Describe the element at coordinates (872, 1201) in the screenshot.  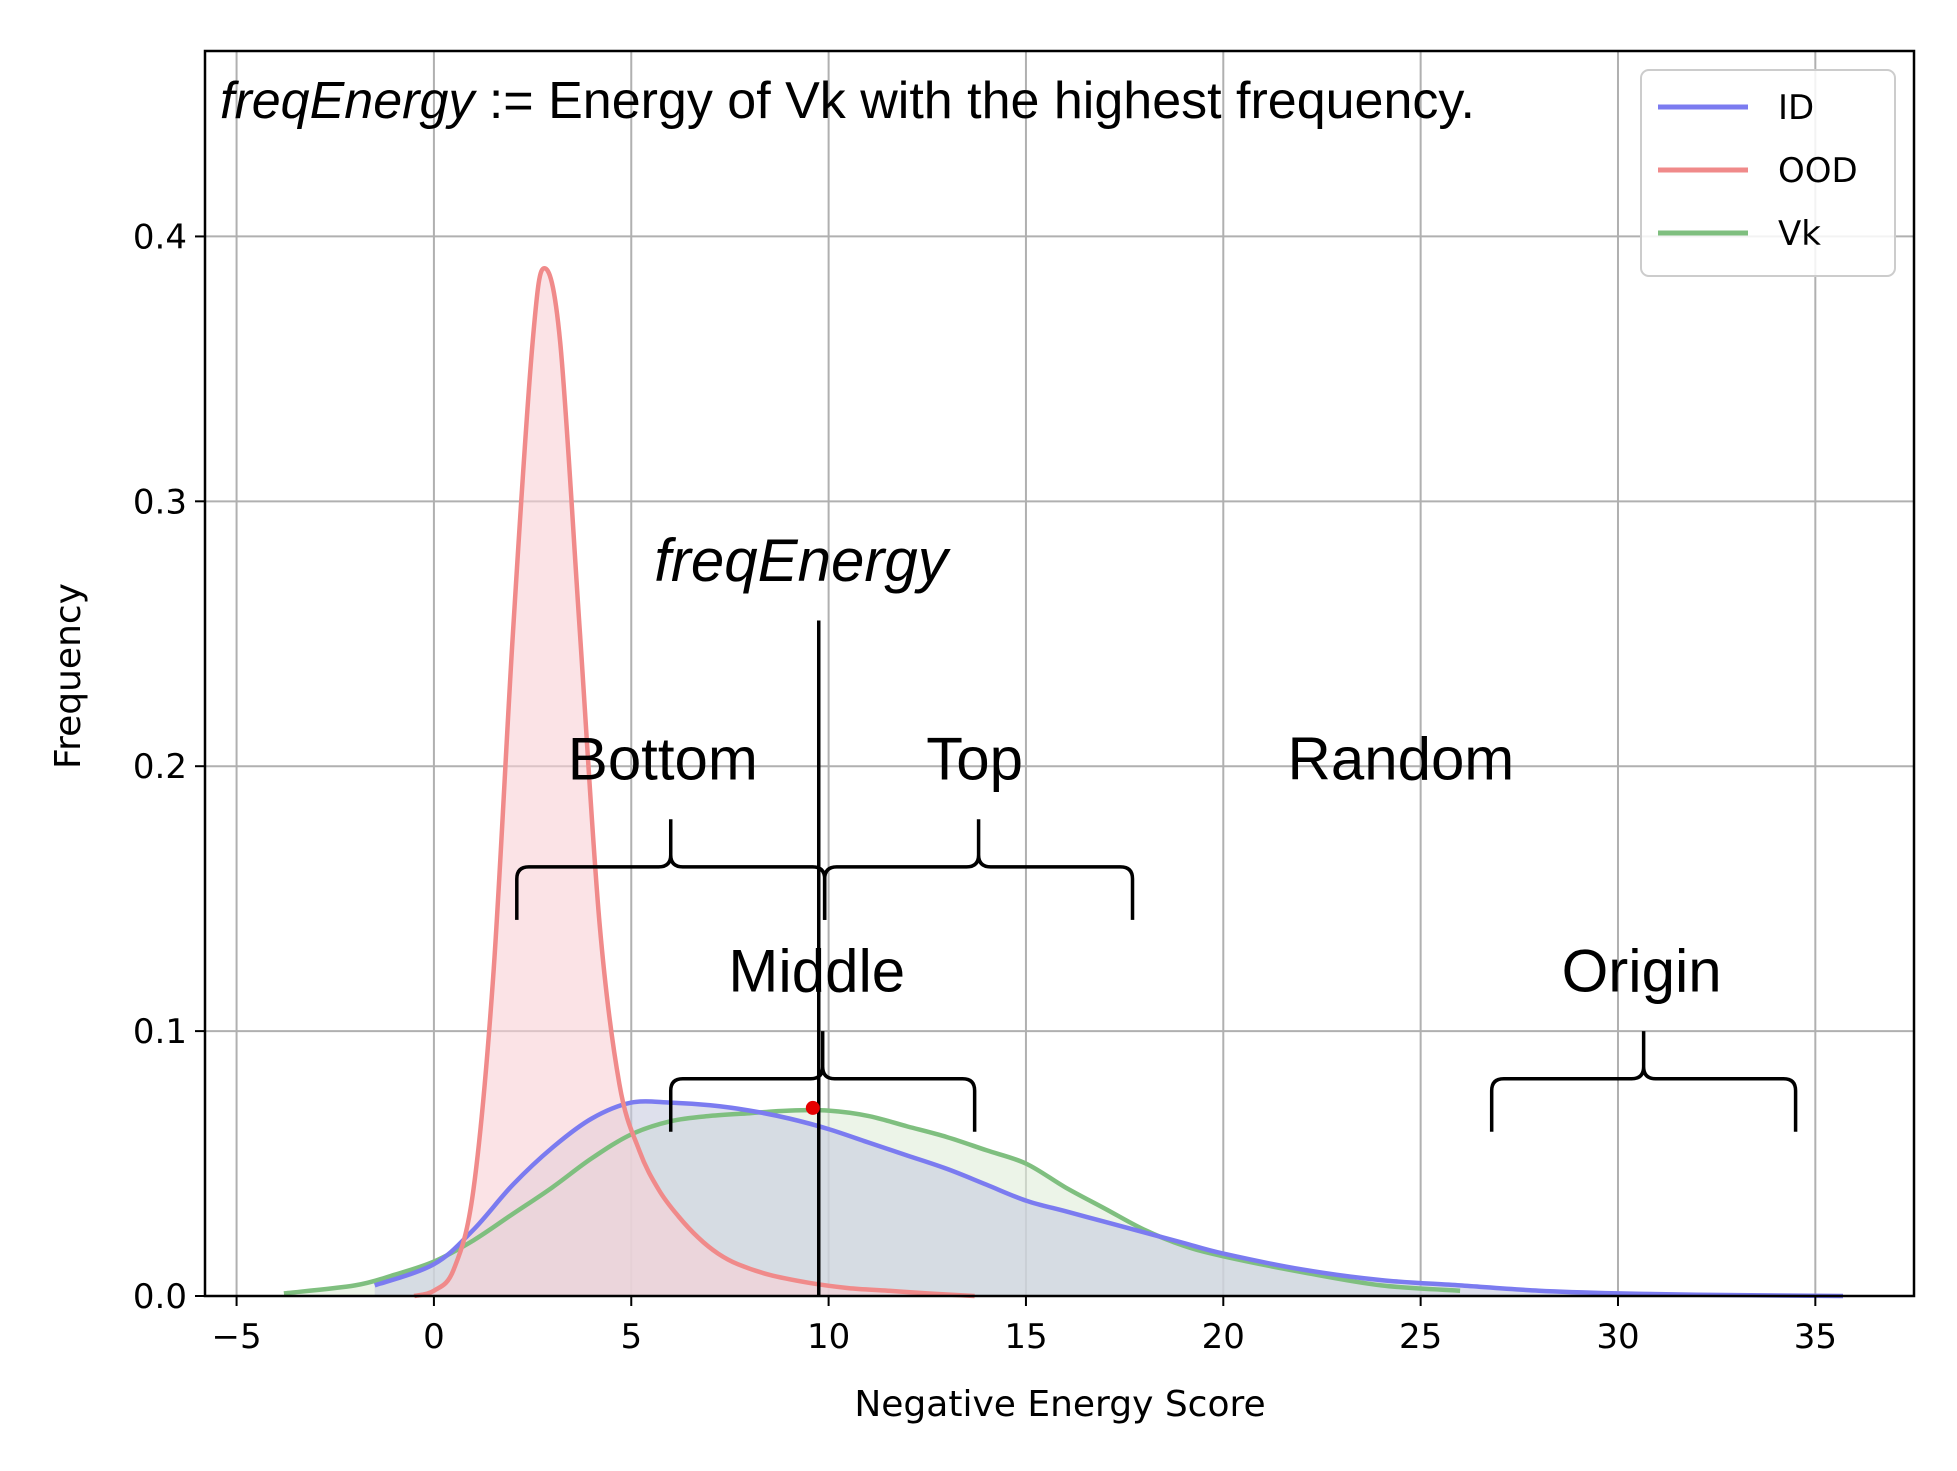
I see `line-vk` at that location.